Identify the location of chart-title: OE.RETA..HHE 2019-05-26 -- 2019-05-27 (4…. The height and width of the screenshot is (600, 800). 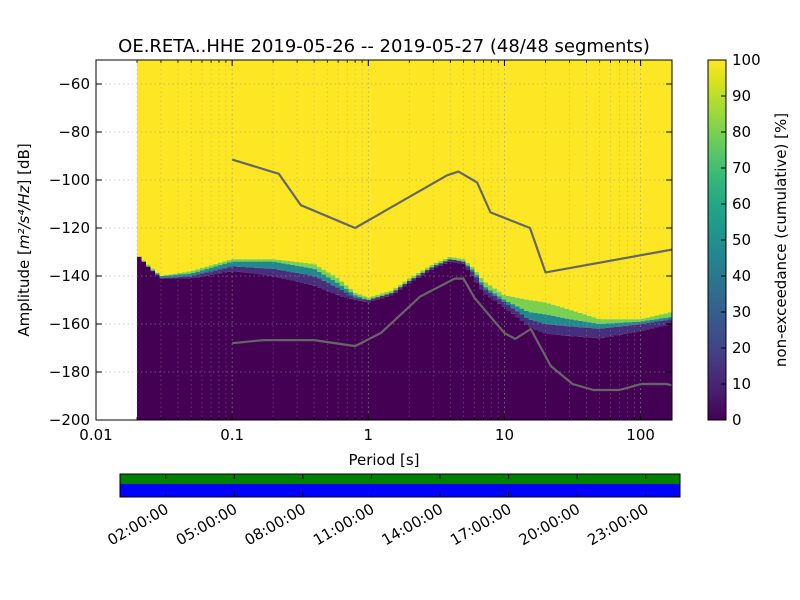
(384, 46).